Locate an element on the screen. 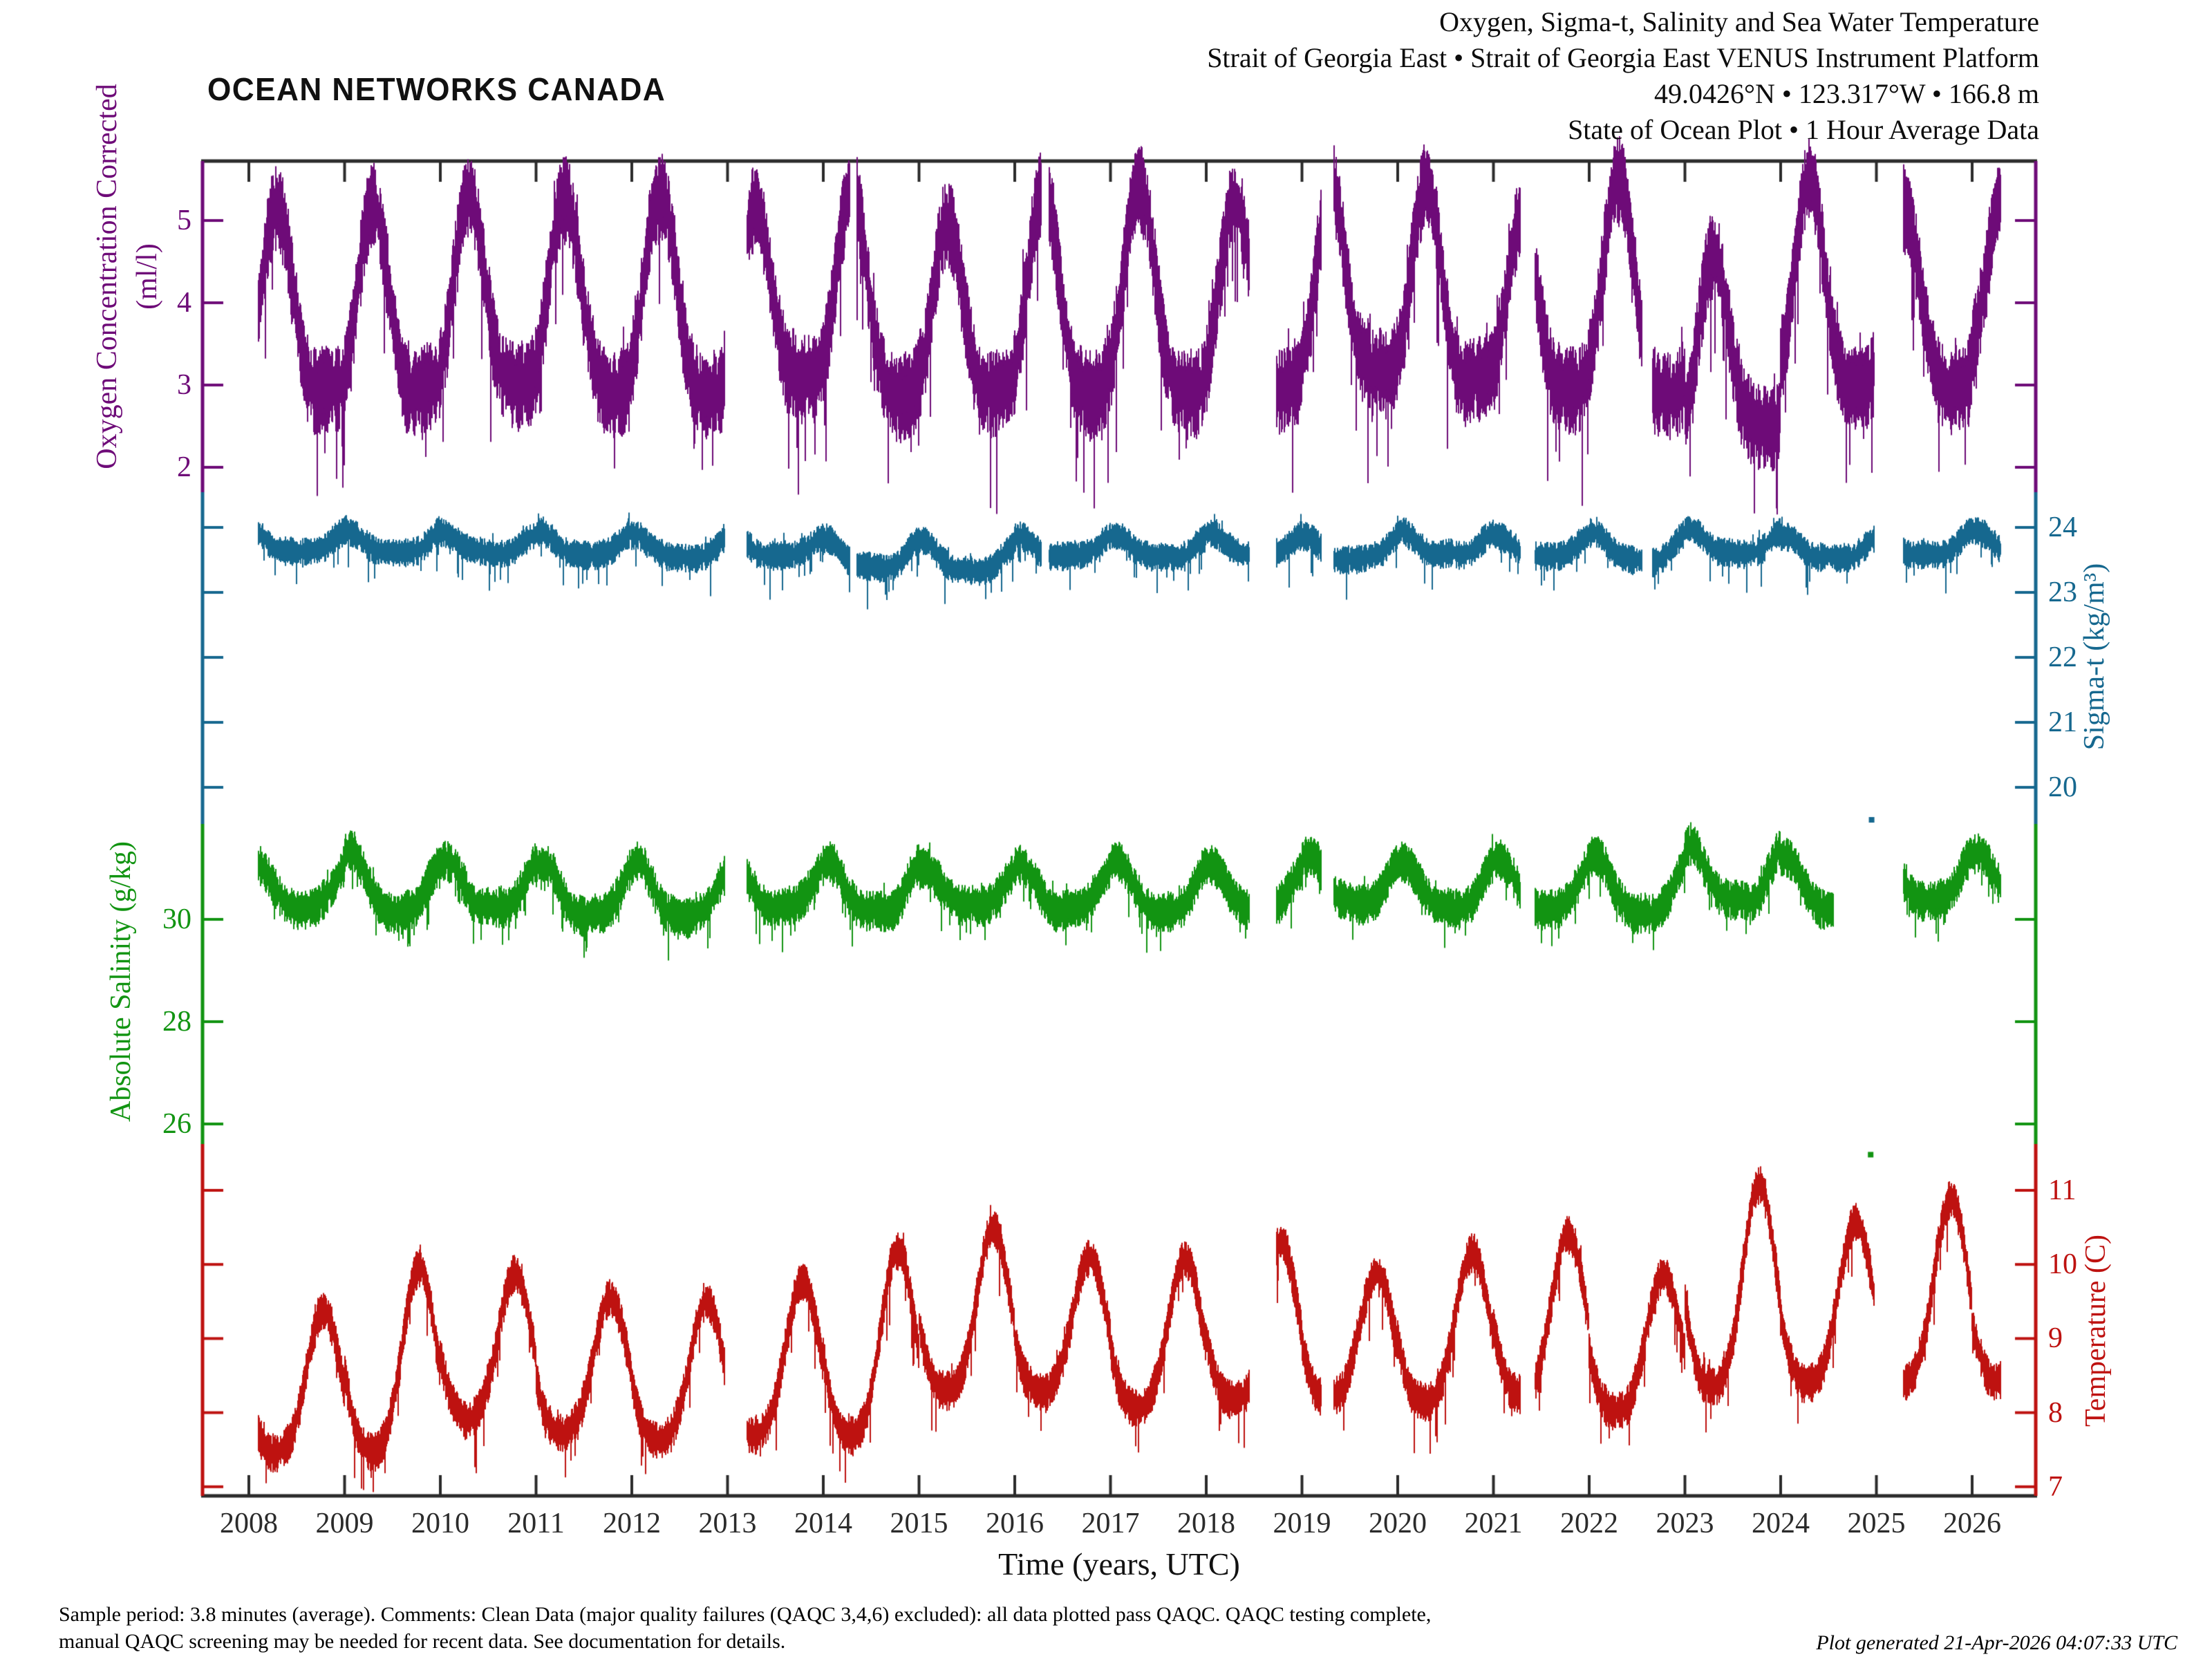 This screenshot has width=2212, height=1659. y-tick-label-sigma-t-24: 24 is located at coordinates (2062, 527).